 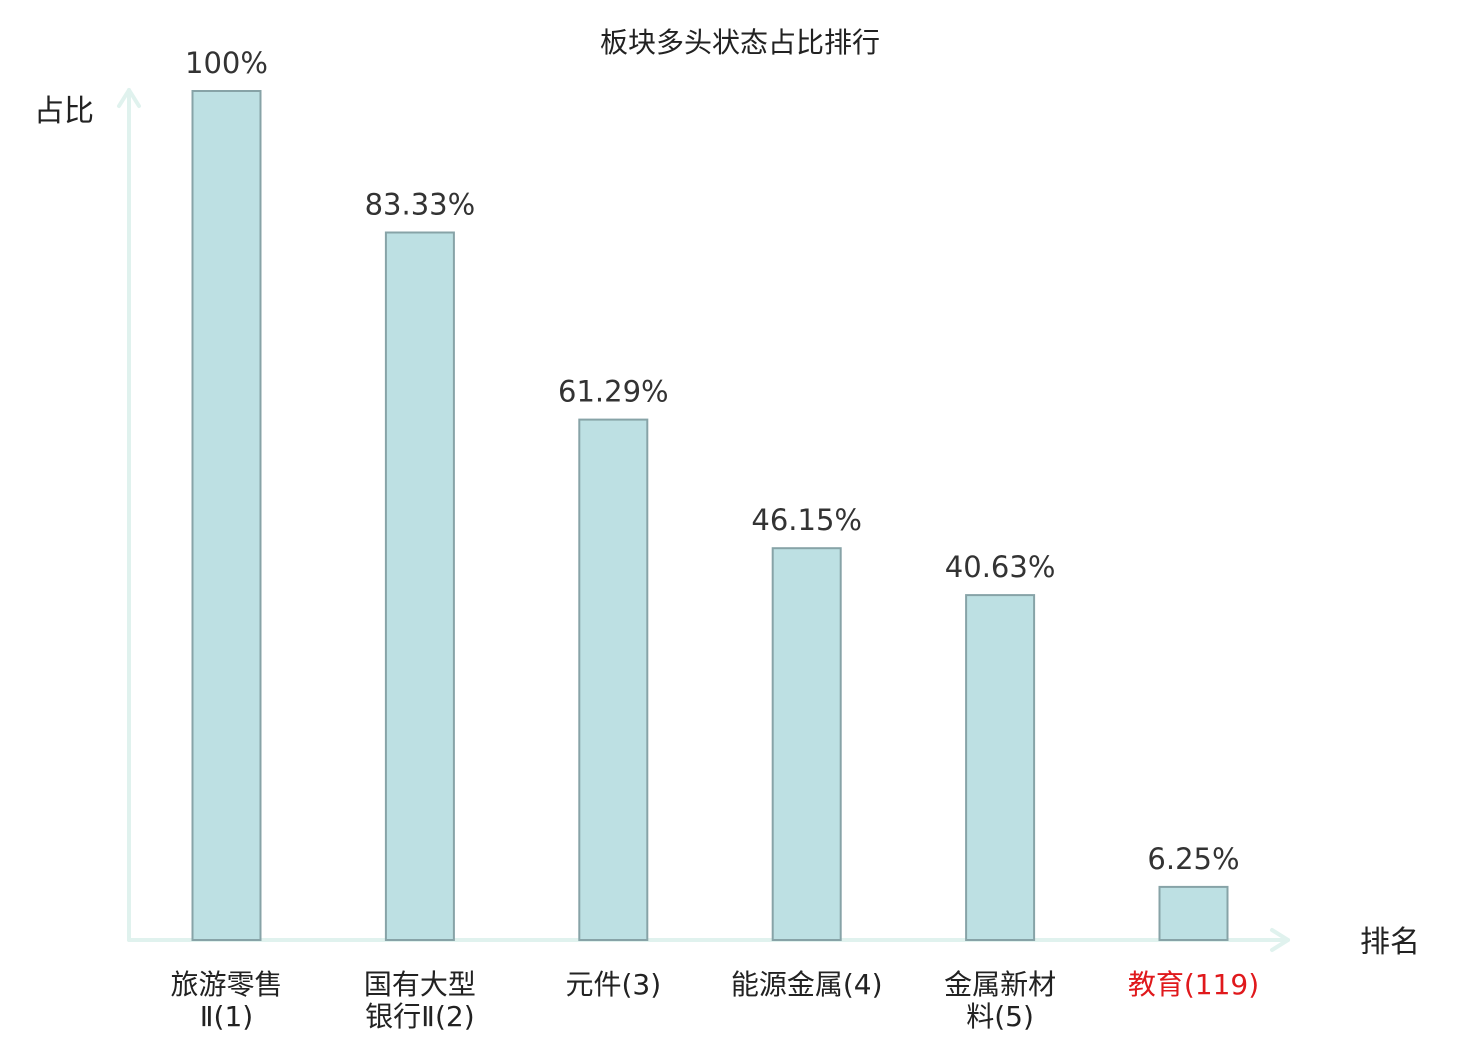 I want to click on bar-value-label: 83.33%, so click(x=420, y=205).